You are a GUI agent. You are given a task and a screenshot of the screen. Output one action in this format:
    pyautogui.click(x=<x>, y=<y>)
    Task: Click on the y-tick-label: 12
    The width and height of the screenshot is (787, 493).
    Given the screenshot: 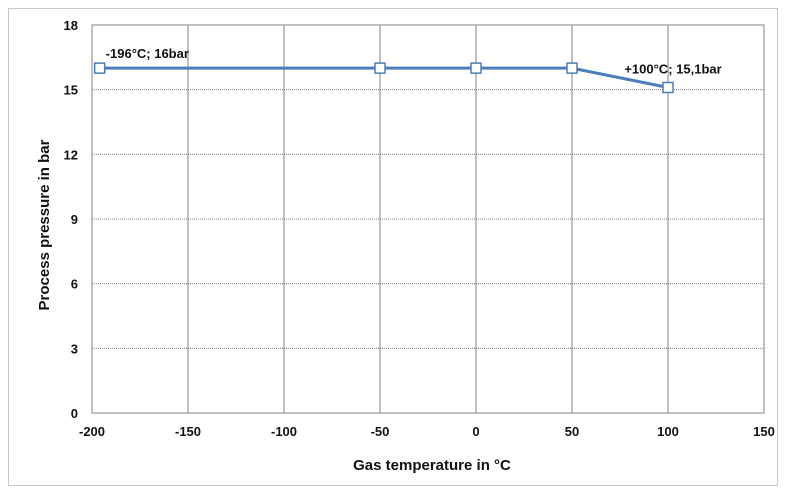 What is the action you would take?
    pyautogui.click(x=71, y=154)
    